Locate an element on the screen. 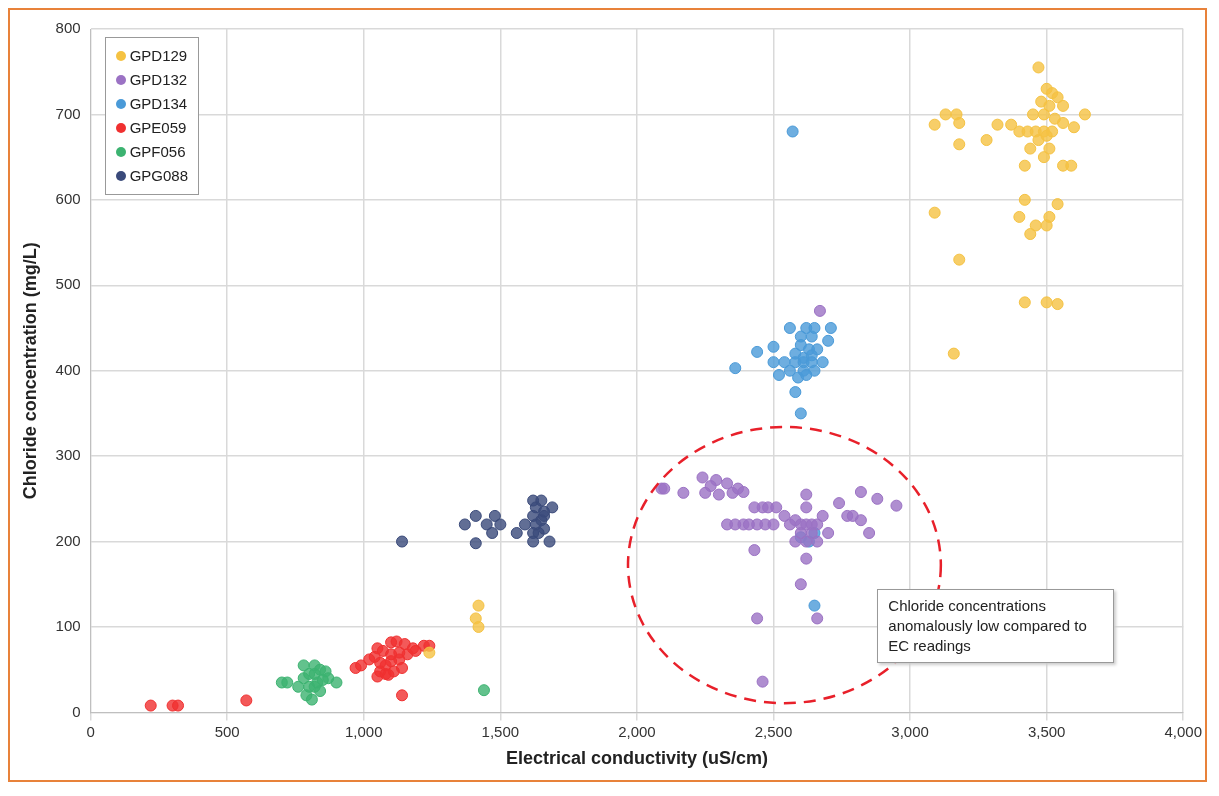 This screenshot has width=1219, height=796. y-tick-label: 200 is located at coordinates (68, 540).